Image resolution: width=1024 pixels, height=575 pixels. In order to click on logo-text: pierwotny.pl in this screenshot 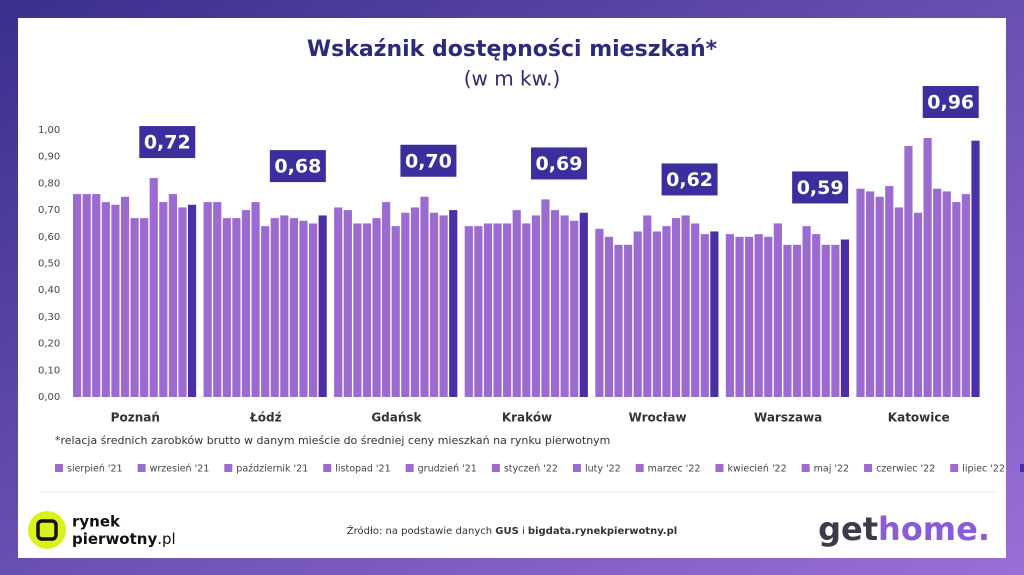, I will do `click(124, 539)`.